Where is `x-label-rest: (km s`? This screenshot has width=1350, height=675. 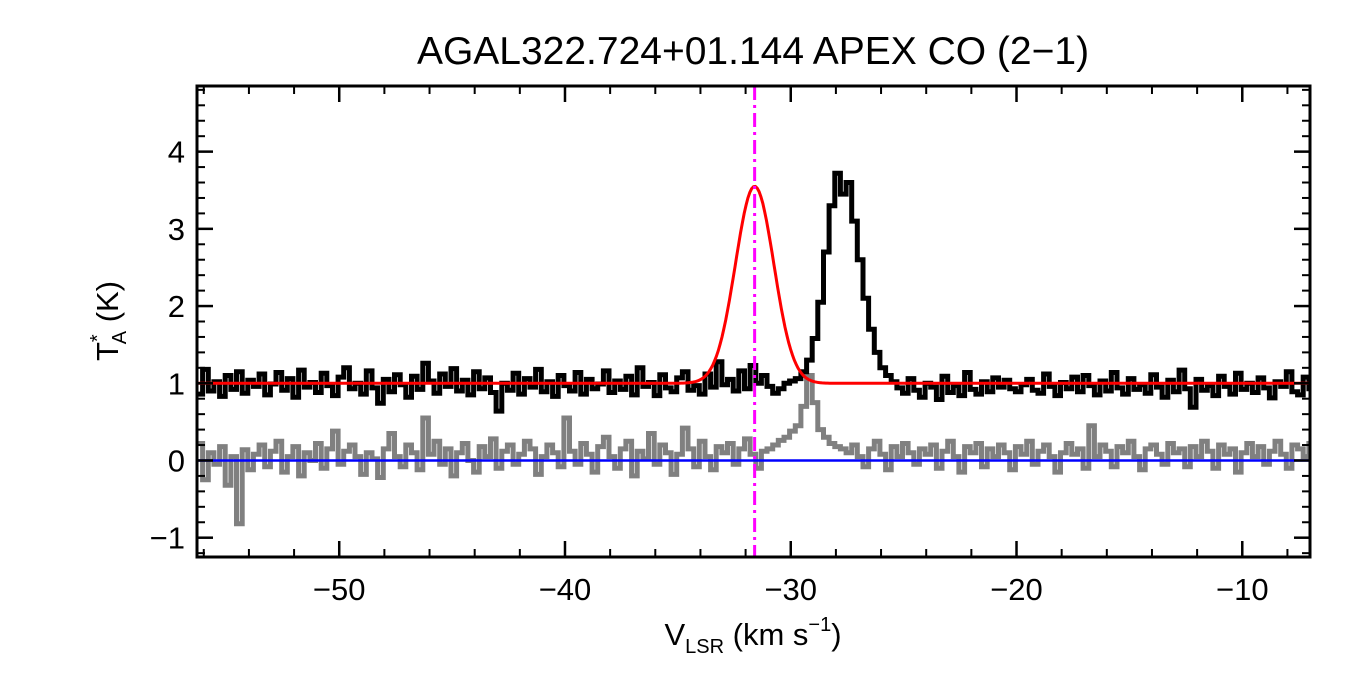
x-label-rest: (km s is located at coordinates (766, 634).